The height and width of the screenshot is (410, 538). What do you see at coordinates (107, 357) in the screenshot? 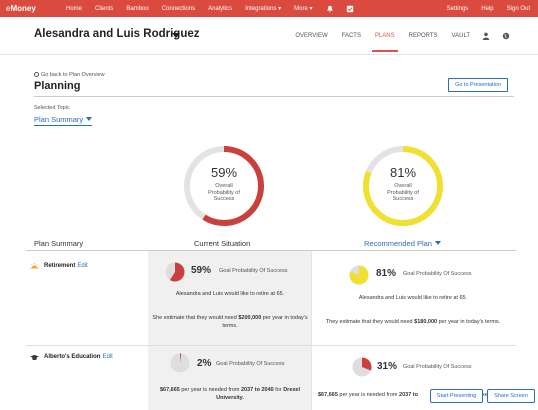
I see `edit-education-link: Edit` at bounding box center [107, 357].